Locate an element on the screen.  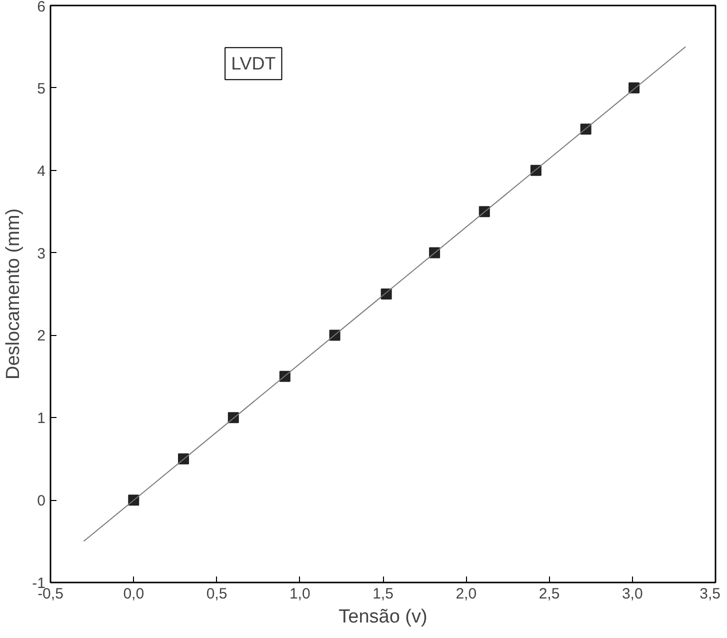
x-tick-label: 3,0 is located at coordinates (632, 594).